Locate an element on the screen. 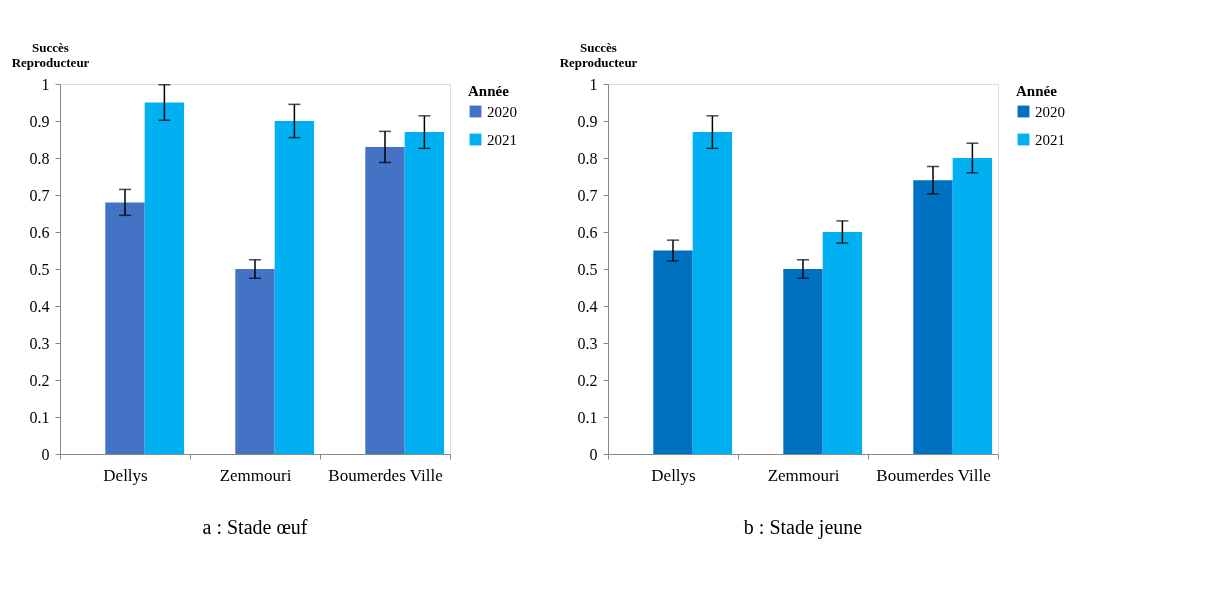 The width and height of the screenshot is (1229, 598). text: b : Stade jeune is located at coordinates (803, 527).